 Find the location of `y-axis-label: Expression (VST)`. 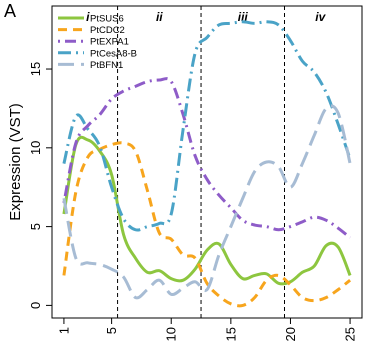

y-axis-label: Expression (VST) is located at coordinates (15, 162).